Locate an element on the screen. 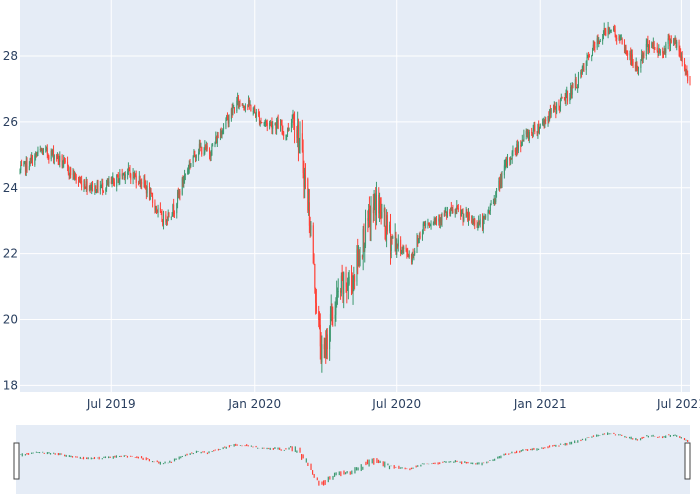 Image resolution: width=700 pixels, height=500 pixels. range-slider is located at coordinates (352, 459).